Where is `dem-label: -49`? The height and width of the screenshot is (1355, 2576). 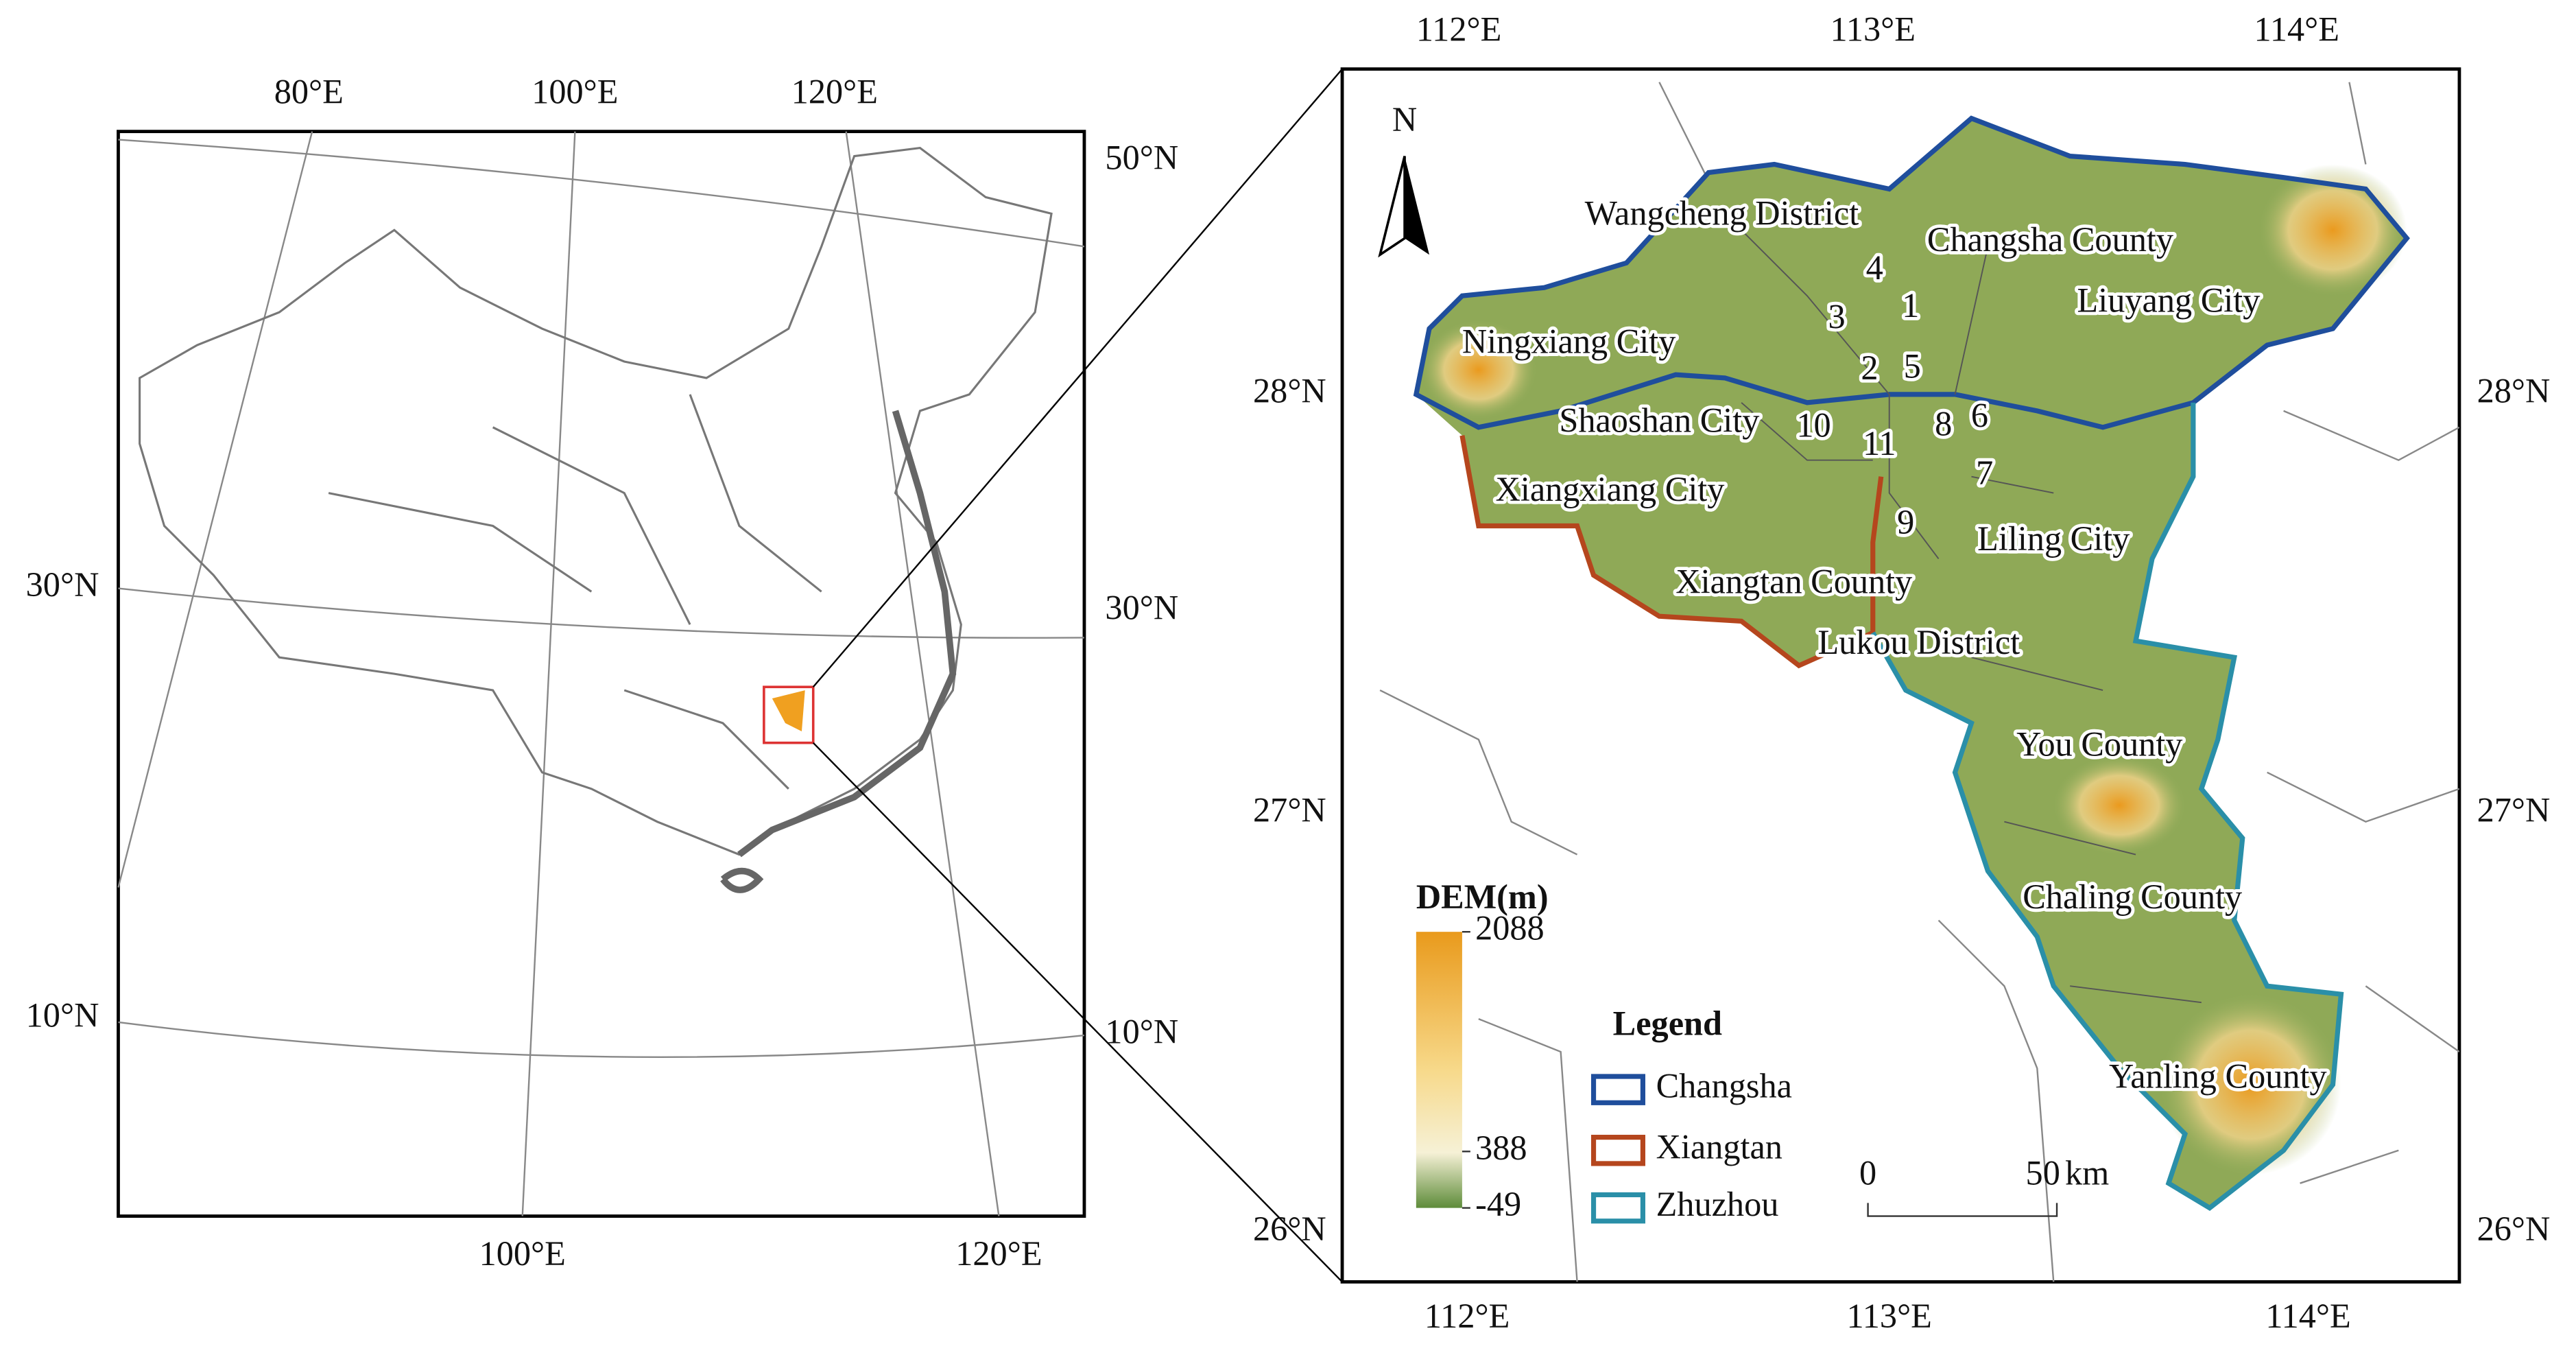
dem-label: -49 is located at coordinates (1498, 1204).